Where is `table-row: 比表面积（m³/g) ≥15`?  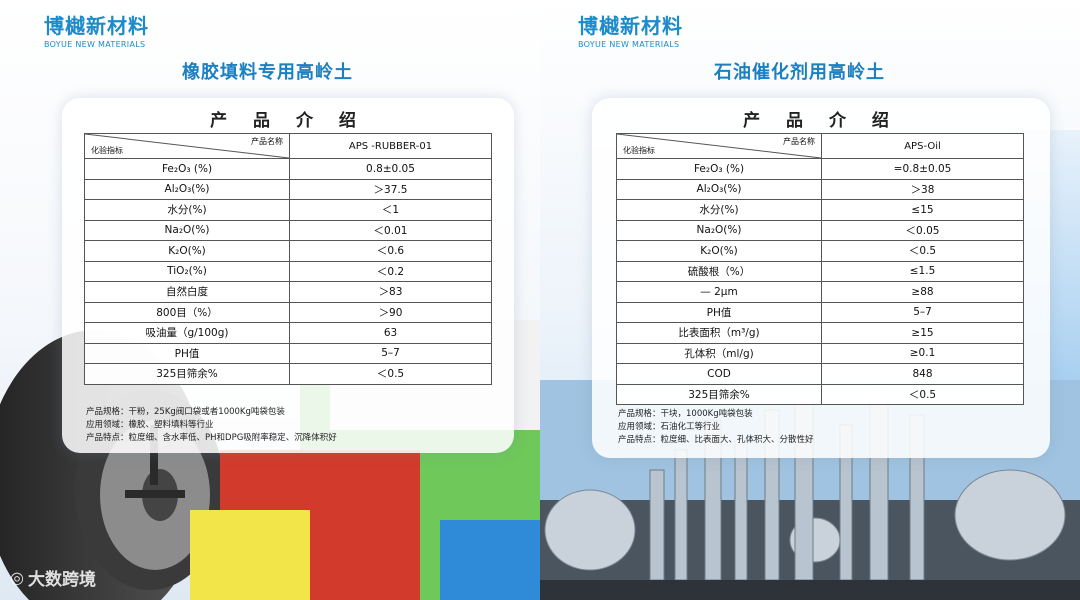 table-row: 比表面积（m³/g) ≥15 is located at coordinates (820, 333).